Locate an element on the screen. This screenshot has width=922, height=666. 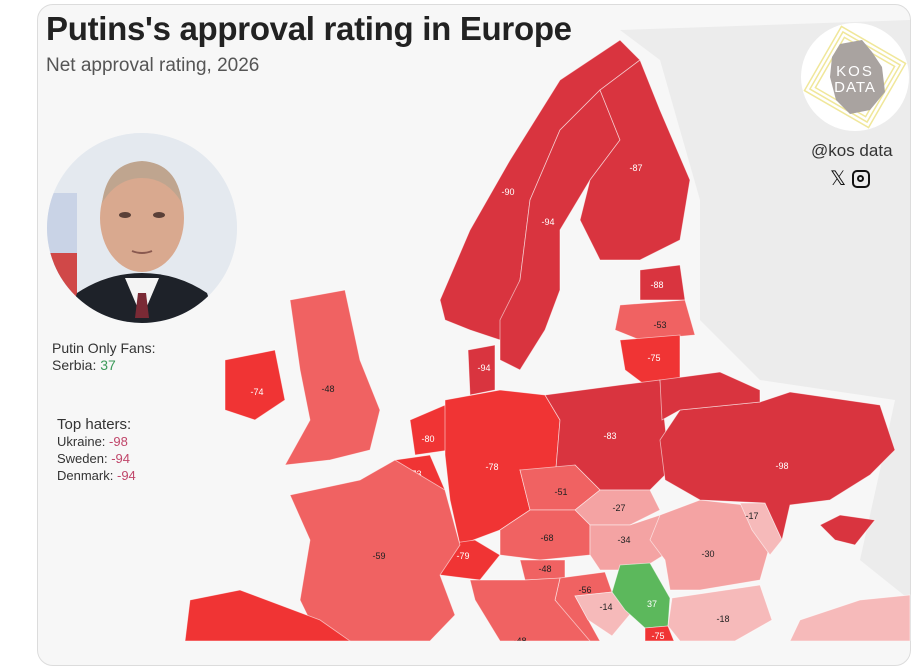
country-turkey is located at coordinates (850, 617).